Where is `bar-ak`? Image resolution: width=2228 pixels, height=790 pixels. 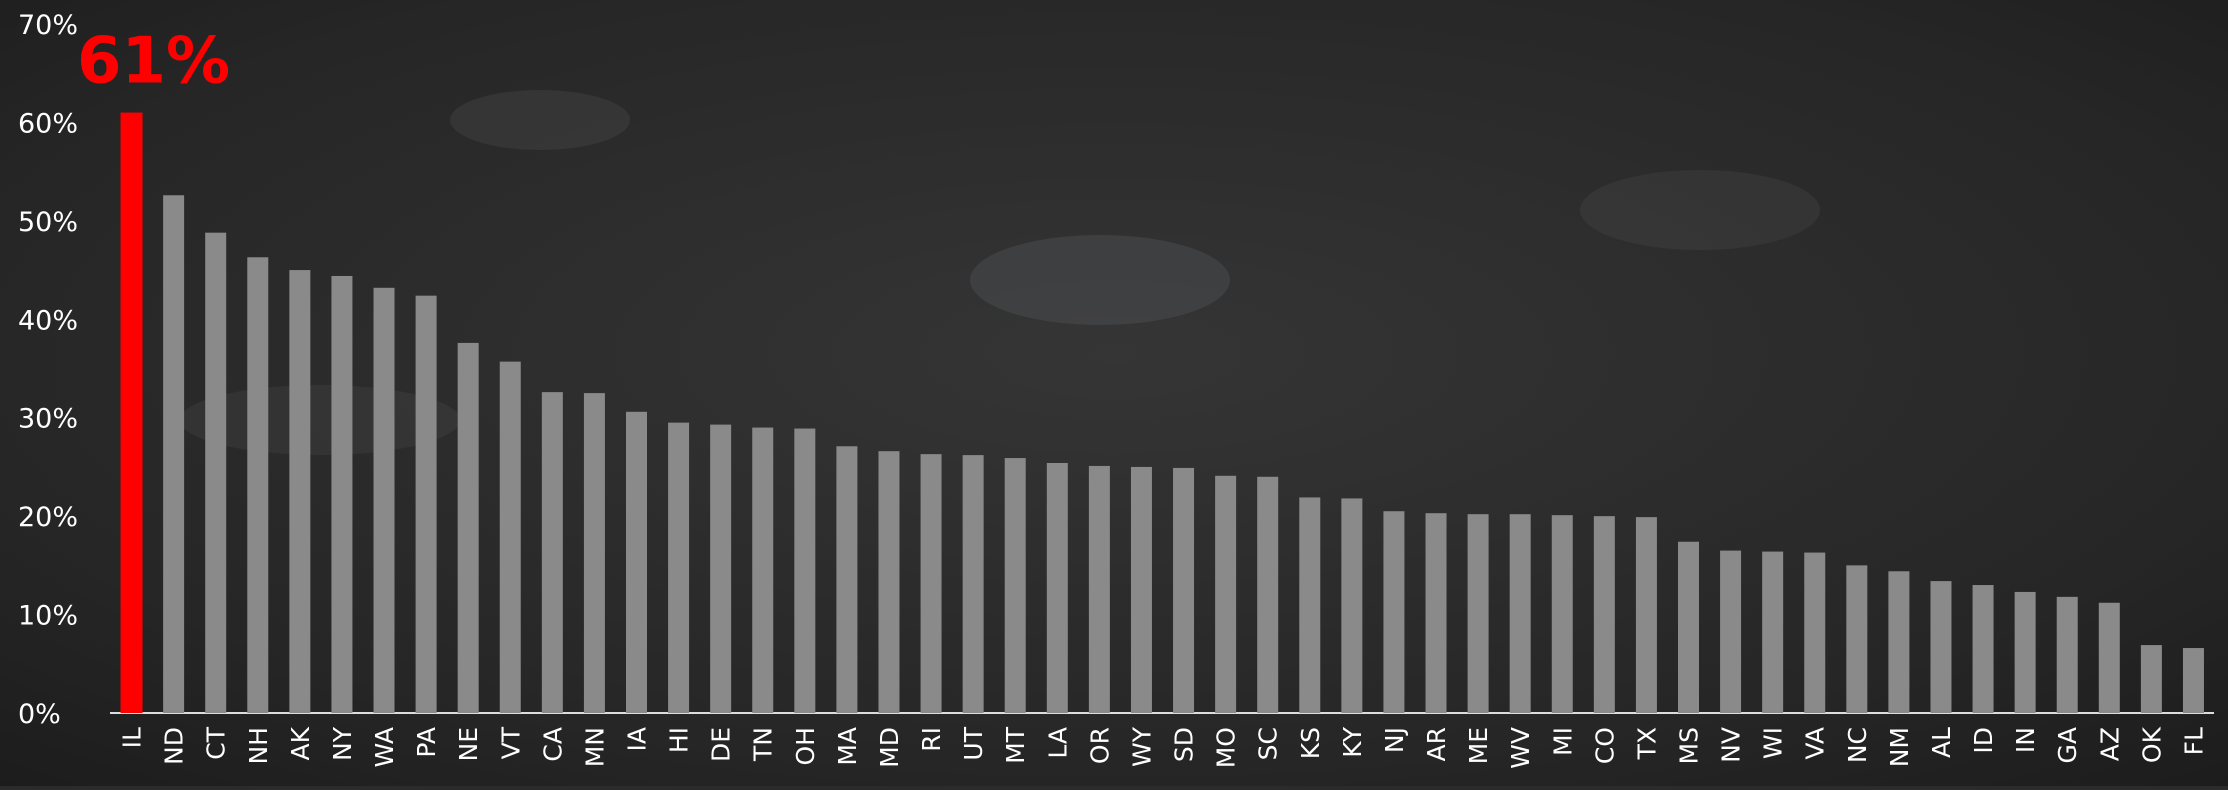 bar-ak is located at coordinates (300, 491).